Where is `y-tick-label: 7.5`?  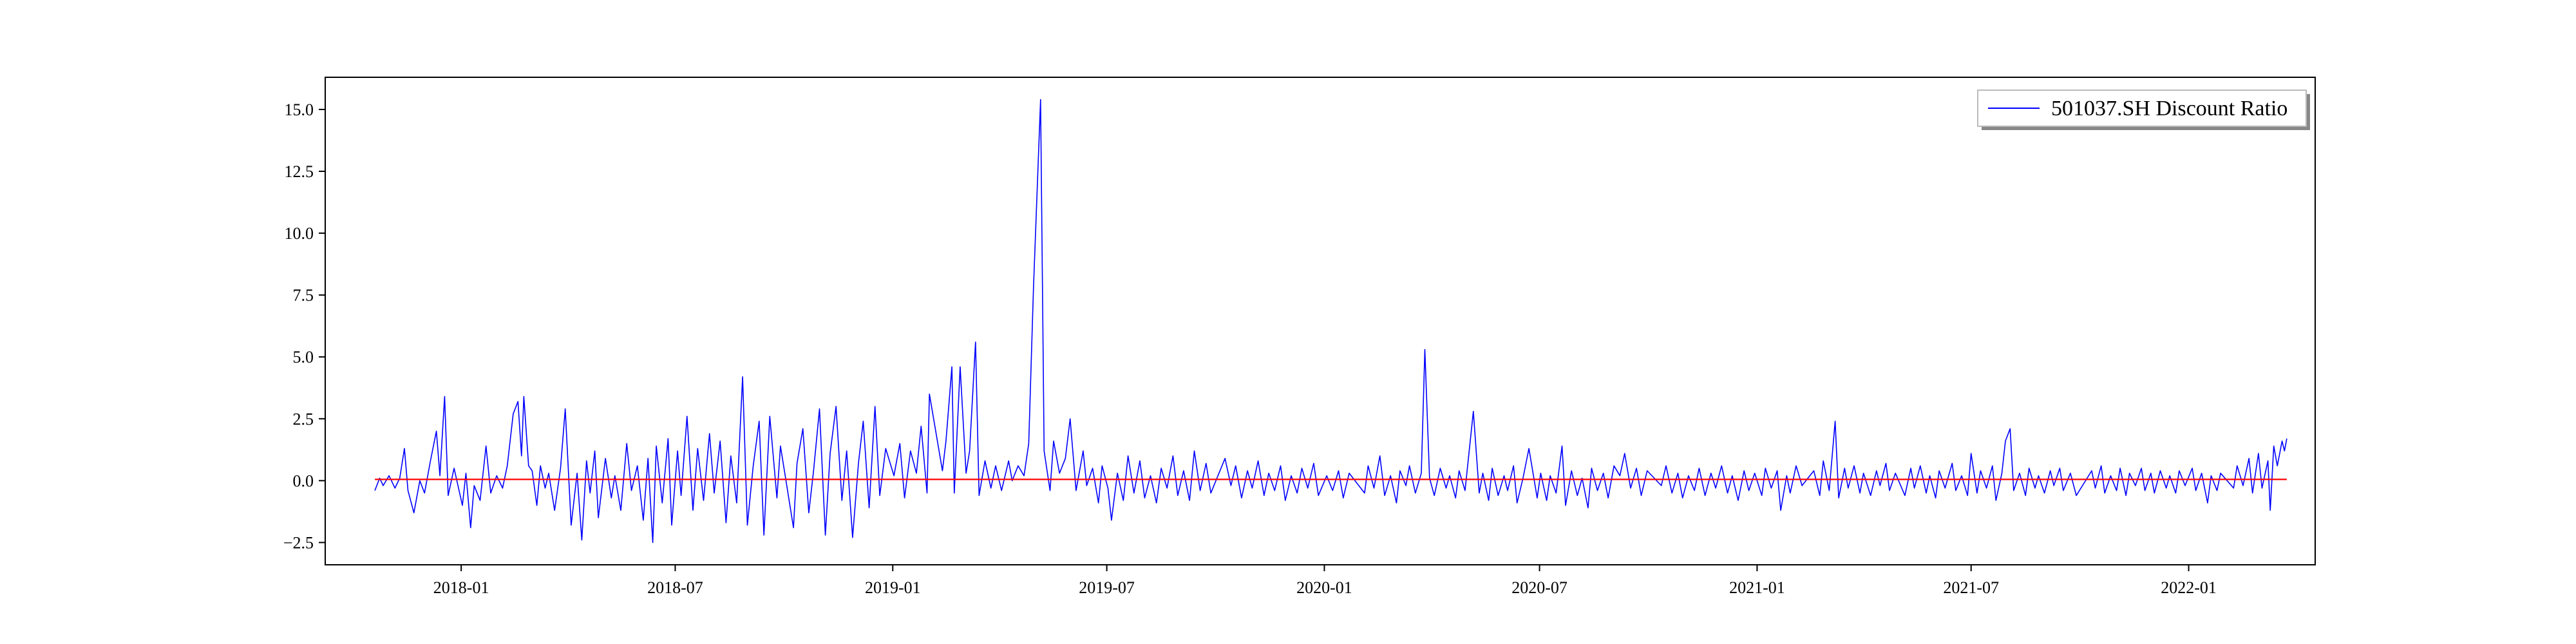 y-tick-label: 7.5 is located at coordinates (303, 295).